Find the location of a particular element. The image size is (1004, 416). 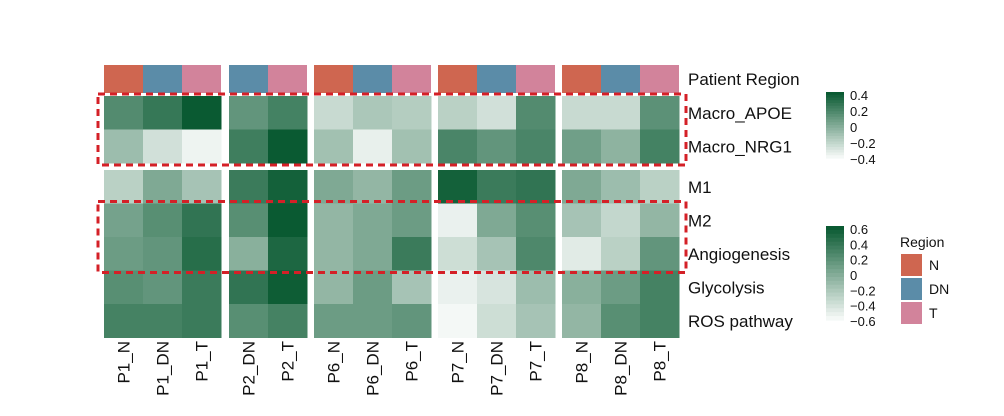

heatmap-cell-ROS pathway-P6_T is located at coordinates (412, 321).